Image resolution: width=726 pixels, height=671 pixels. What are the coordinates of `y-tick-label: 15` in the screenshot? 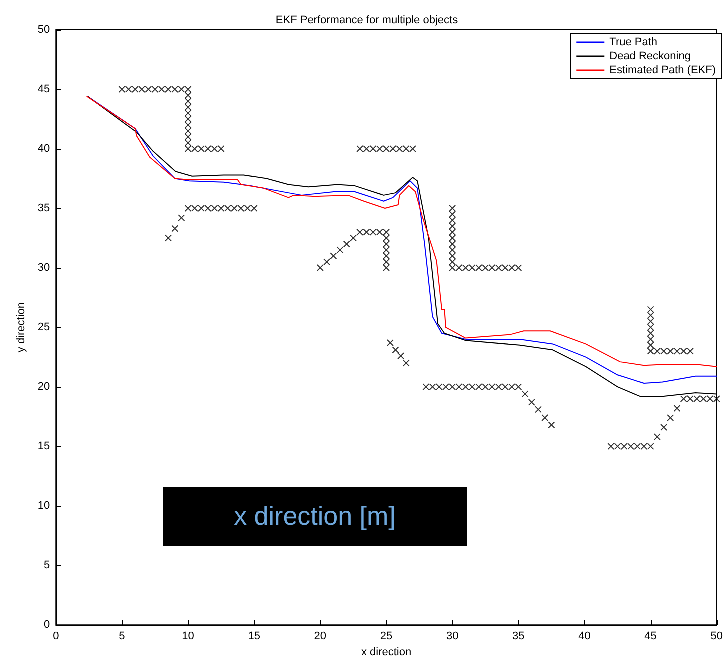 It's located at (44, 446).